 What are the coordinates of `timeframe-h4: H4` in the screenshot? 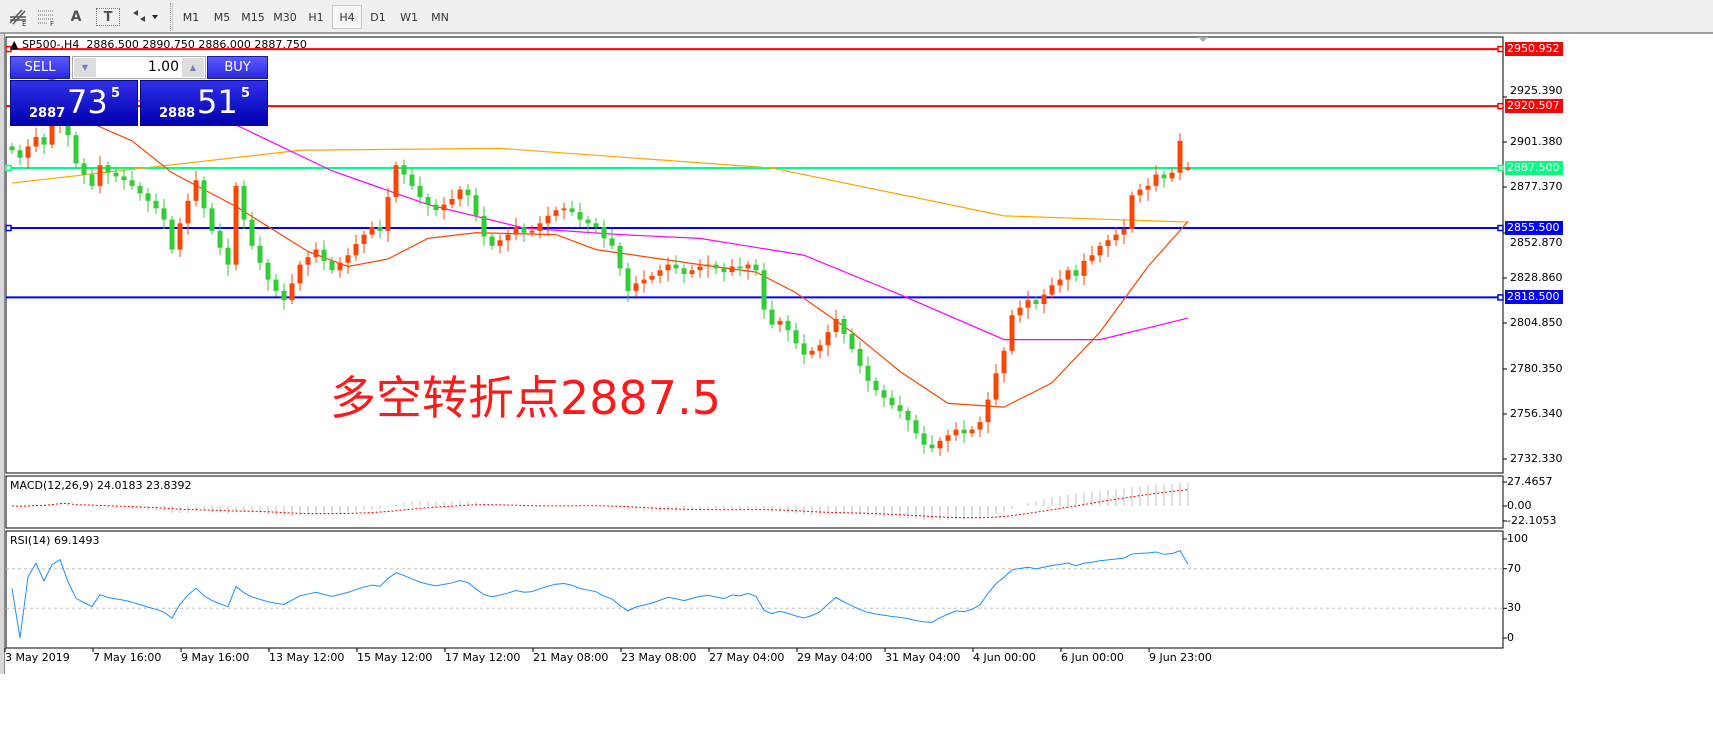 It's located at (347, 17).